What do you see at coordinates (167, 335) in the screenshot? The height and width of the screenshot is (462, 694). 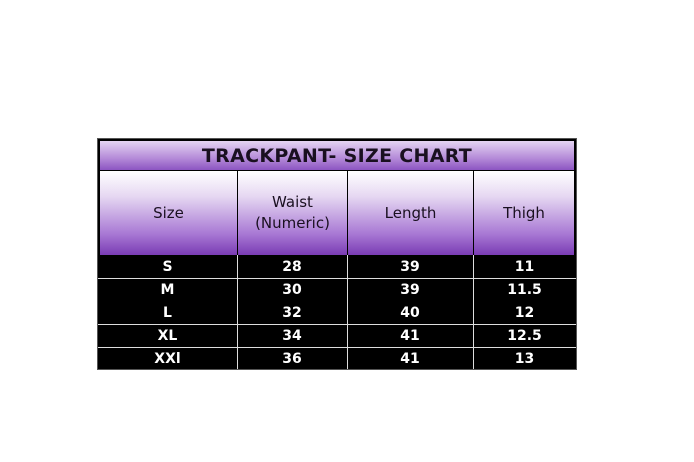 I see `table-cell: XL` at bounding box center [167, 335].